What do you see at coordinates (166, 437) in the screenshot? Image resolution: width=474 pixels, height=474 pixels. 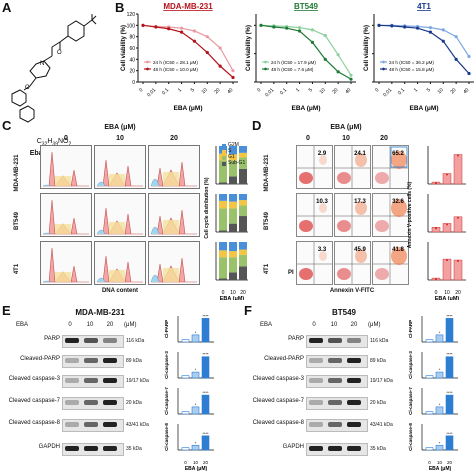 I see `quant-y-label: Cl-caspase-8` at bounding box center [166, 437].